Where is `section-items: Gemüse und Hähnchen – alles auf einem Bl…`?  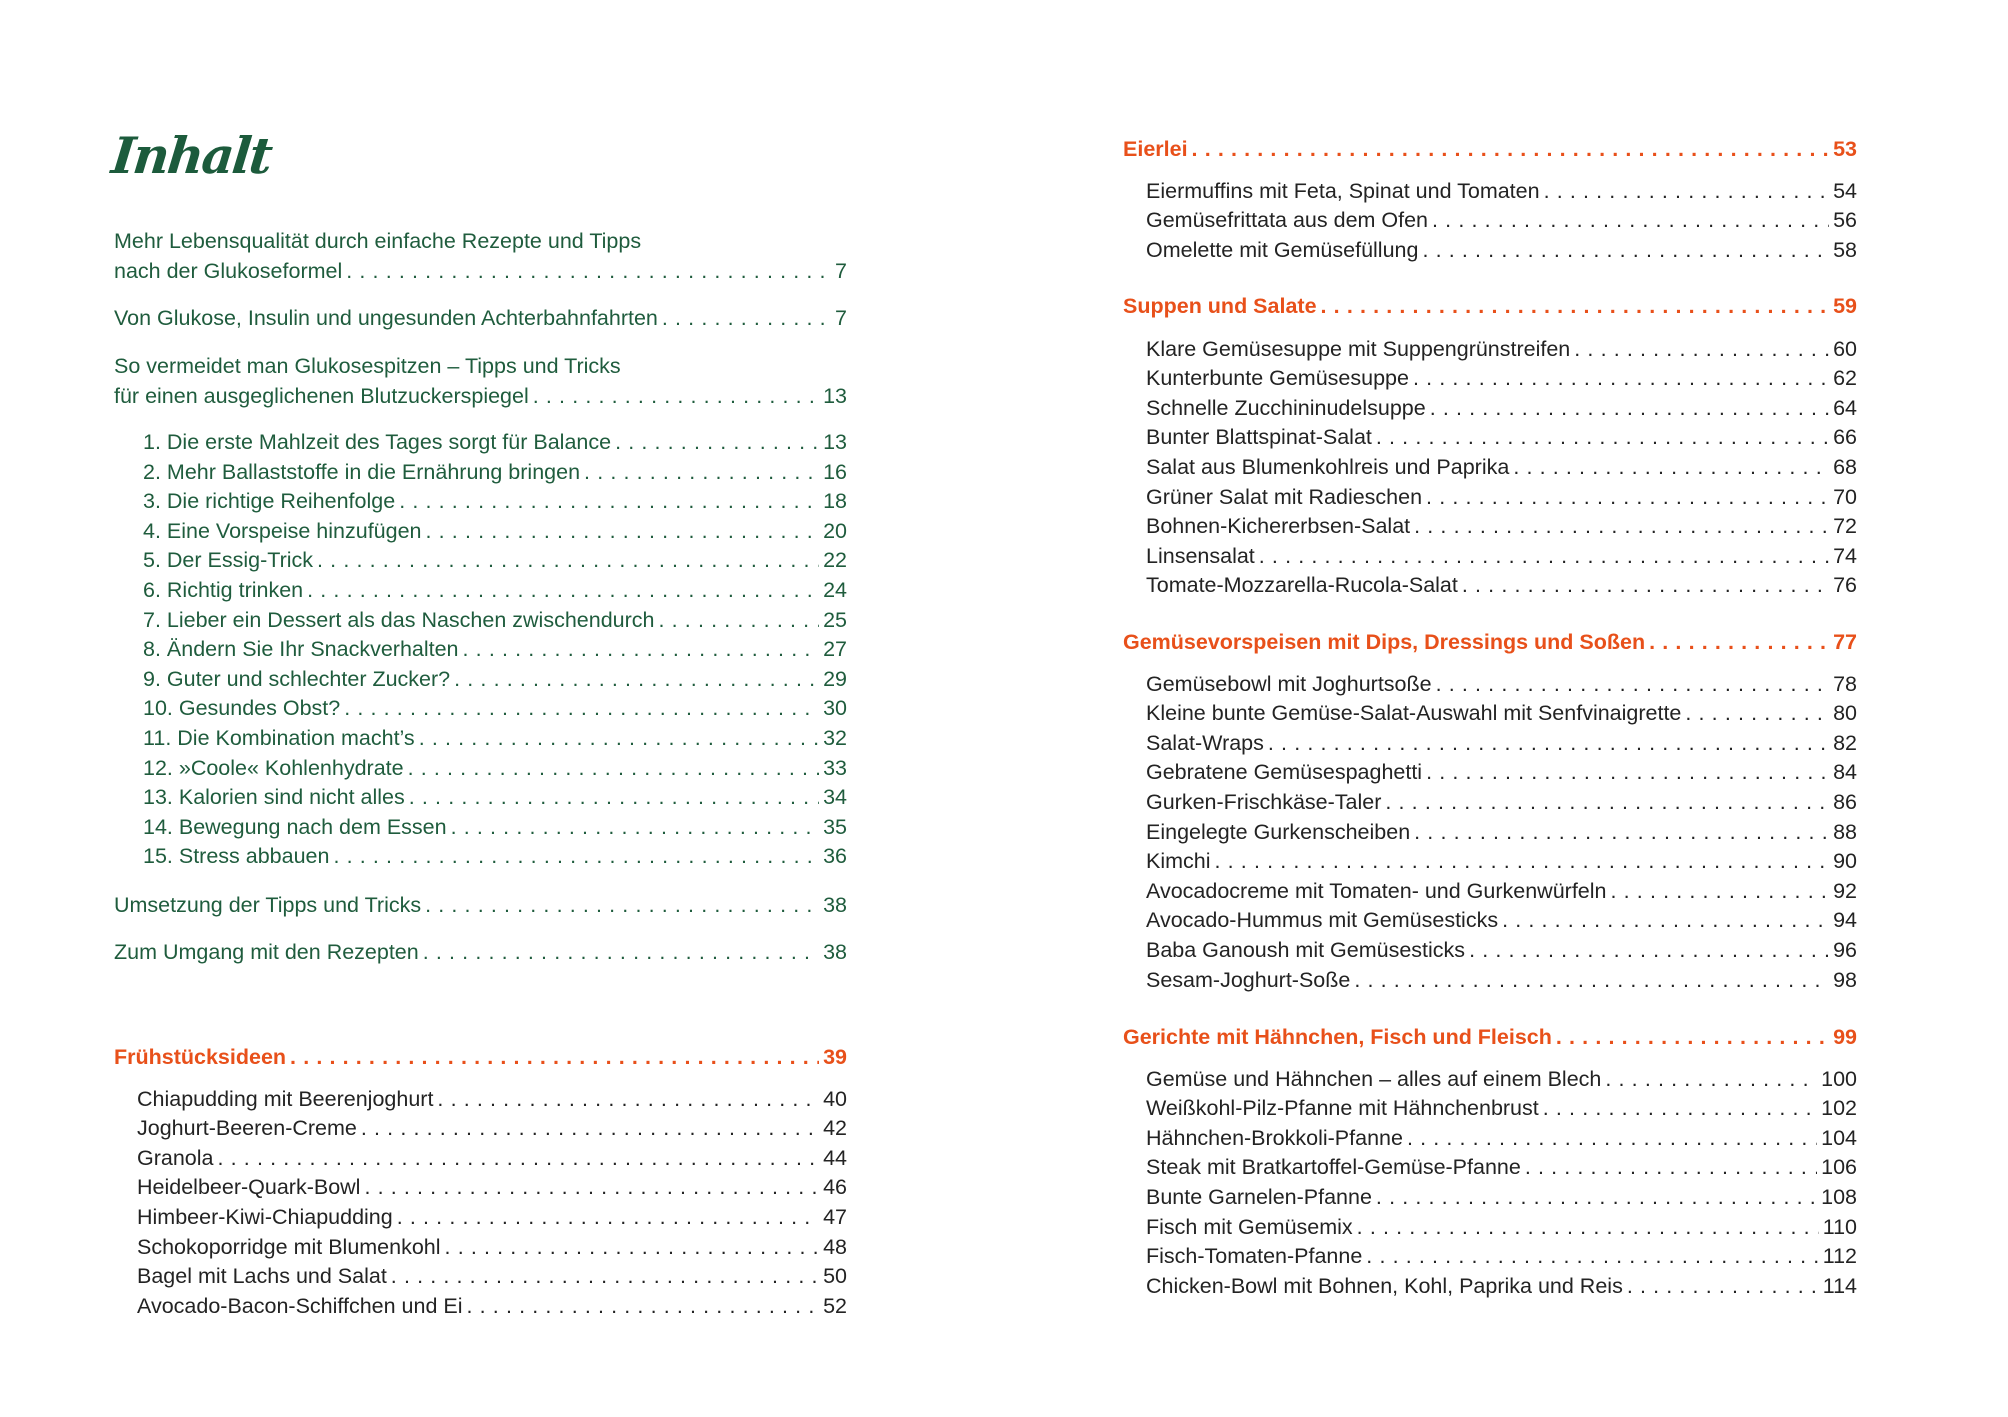 section-items: Gemüse und Hähnchen – alles auf einem Bl… is located at coordinates (1490, 1183).